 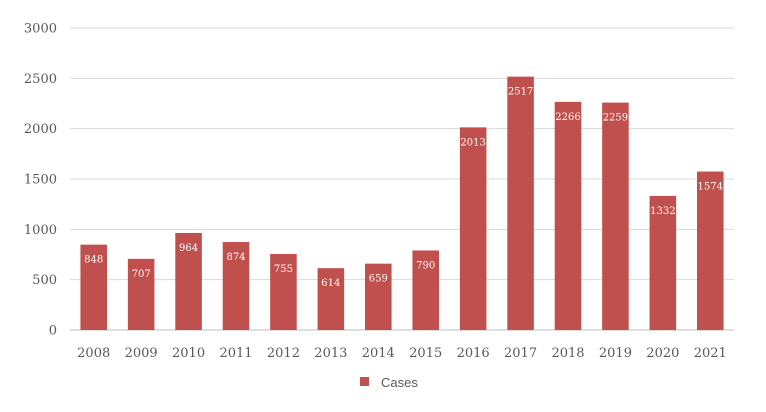 What do you see at coordinates (40, 79) in the screenshot?
I see `y-tick-label: 2500` at bounding box center [40, 79].